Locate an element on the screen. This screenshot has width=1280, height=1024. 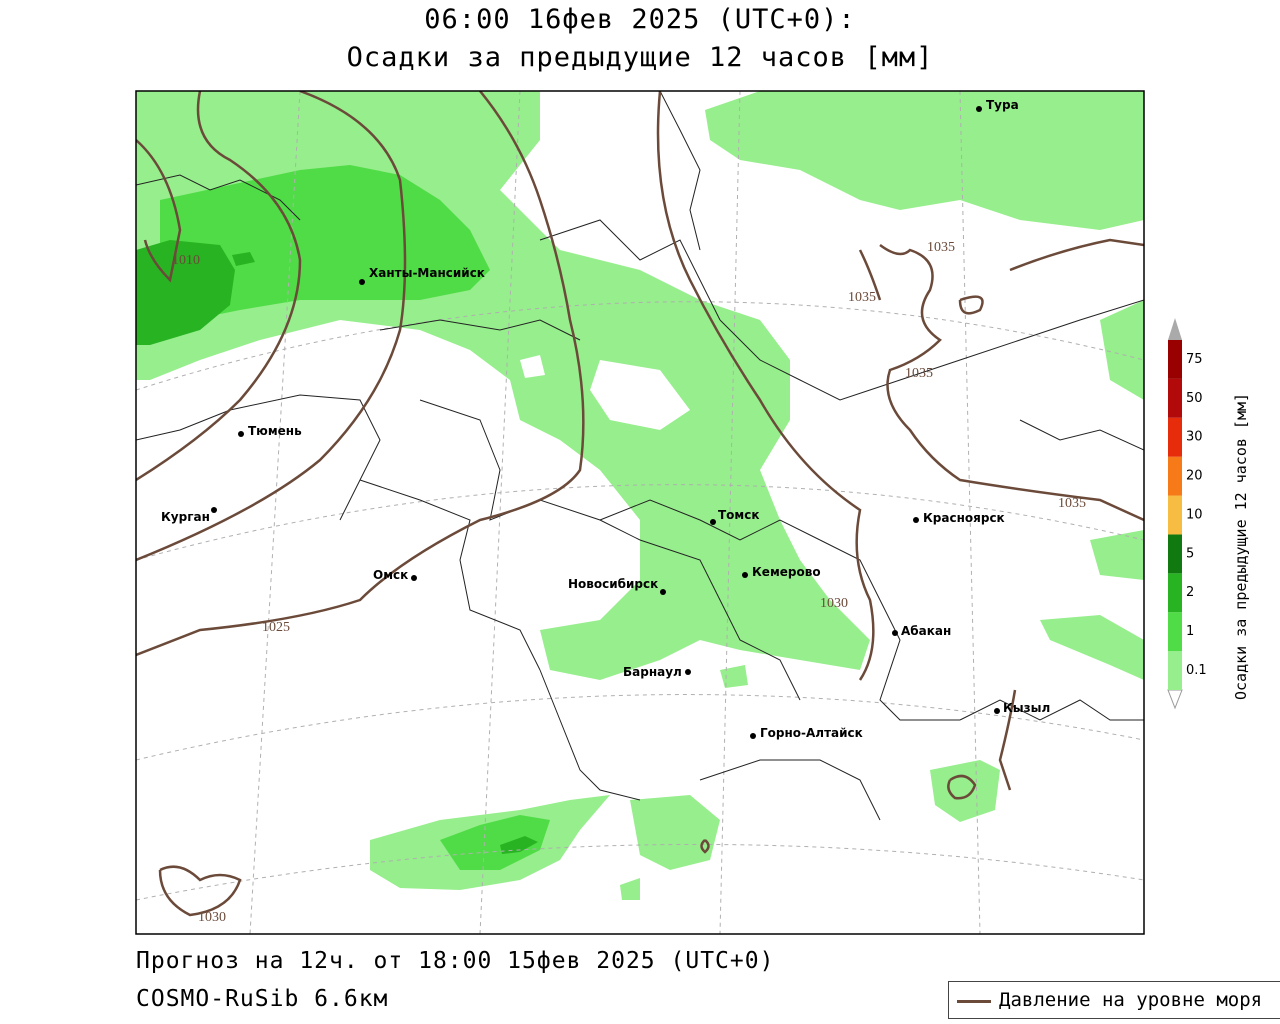
colorbar-tick-label: 10 is located at coordinates (1194, 514).